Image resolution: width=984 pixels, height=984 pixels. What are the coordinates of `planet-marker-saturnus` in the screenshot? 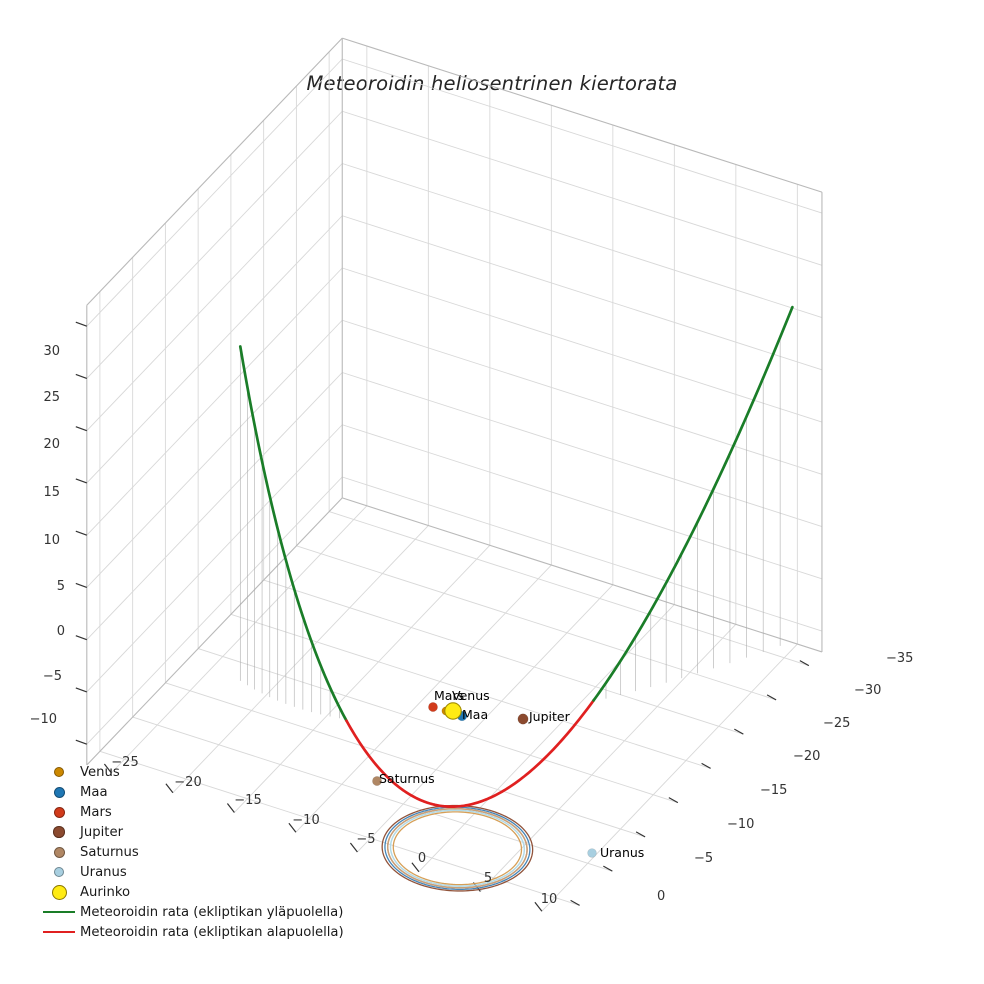 It's located at (377, 781).